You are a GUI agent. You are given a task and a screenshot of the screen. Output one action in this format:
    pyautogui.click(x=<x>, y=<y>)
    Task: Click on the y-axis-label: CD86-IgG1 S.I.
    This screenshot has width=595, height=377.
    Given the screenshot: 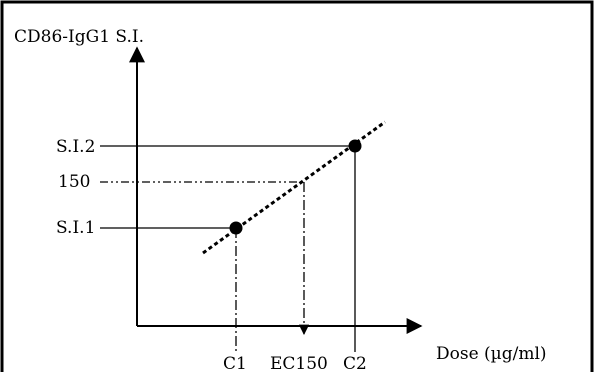 What is the action you would take?
    pyautogui.click(x=79, y=37)
    